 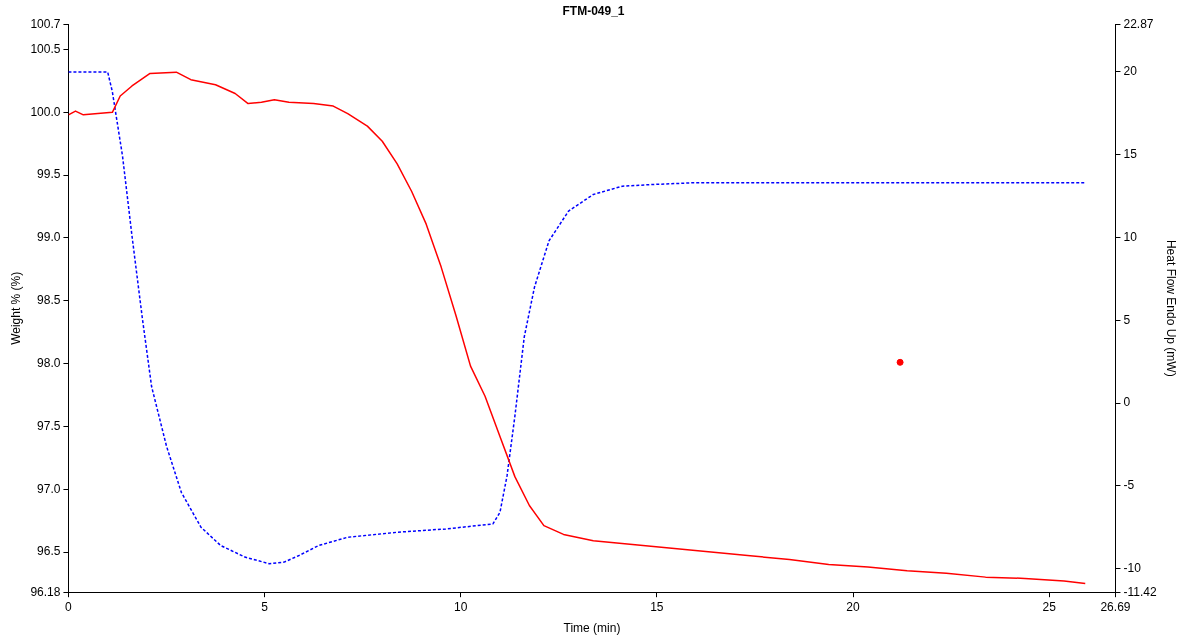 What do you see at coordinates (1132, 568) in the screenshot?
I see `y2-tick-label: -10` at bounding box center [1132, 568].